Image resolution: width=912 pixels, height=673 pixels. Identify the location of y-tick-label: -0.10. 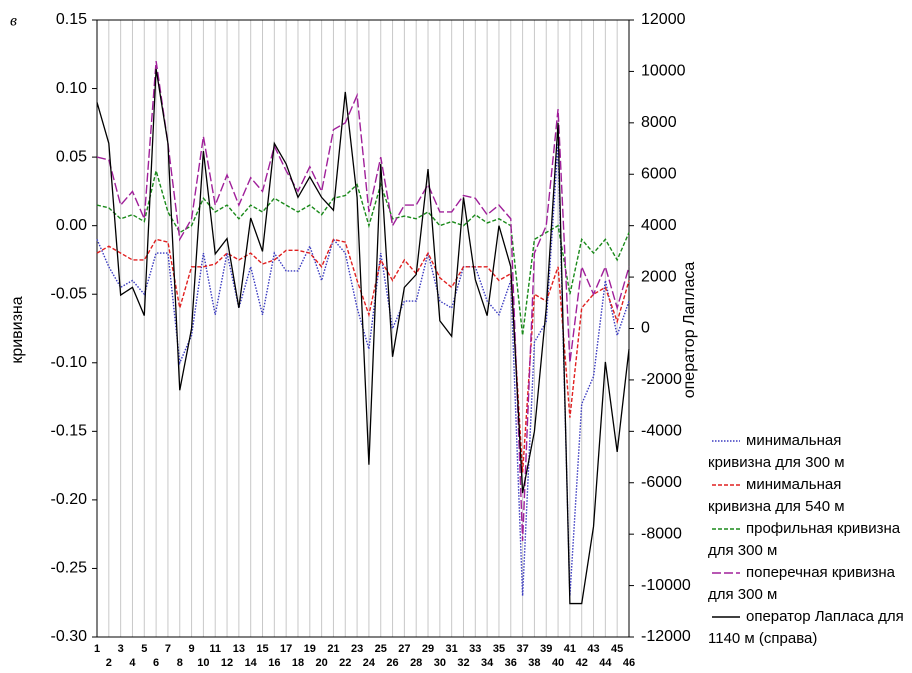
(69, 362).